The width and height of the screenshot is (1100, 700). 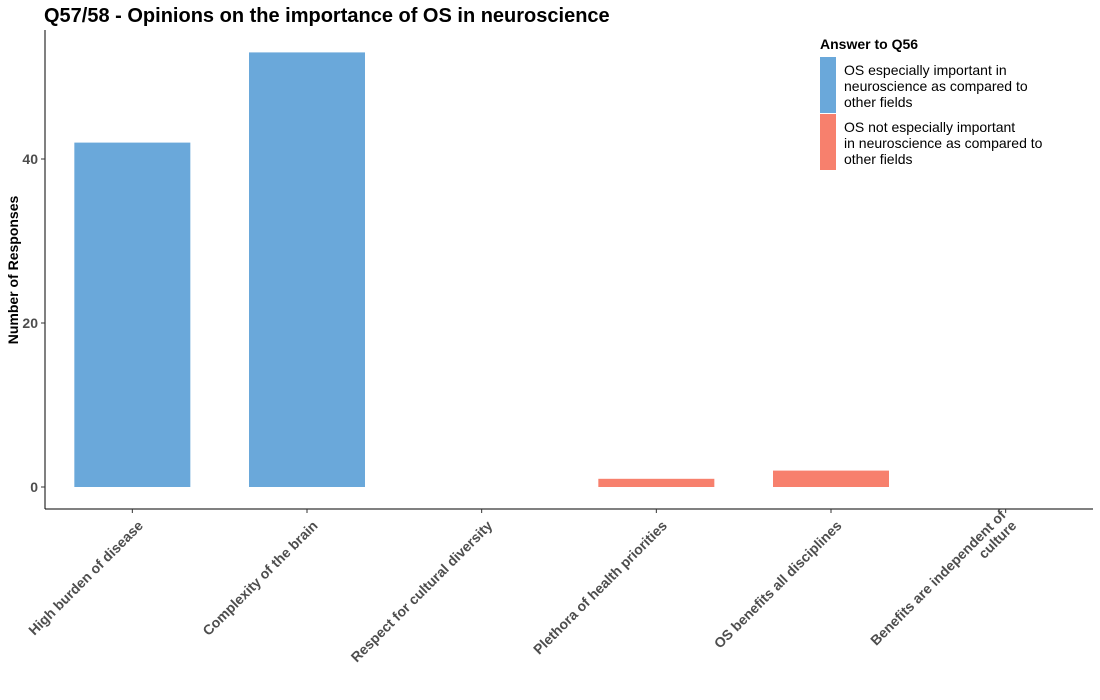 I want to click on y-tick-label: 0, so click(x=34, y=487).